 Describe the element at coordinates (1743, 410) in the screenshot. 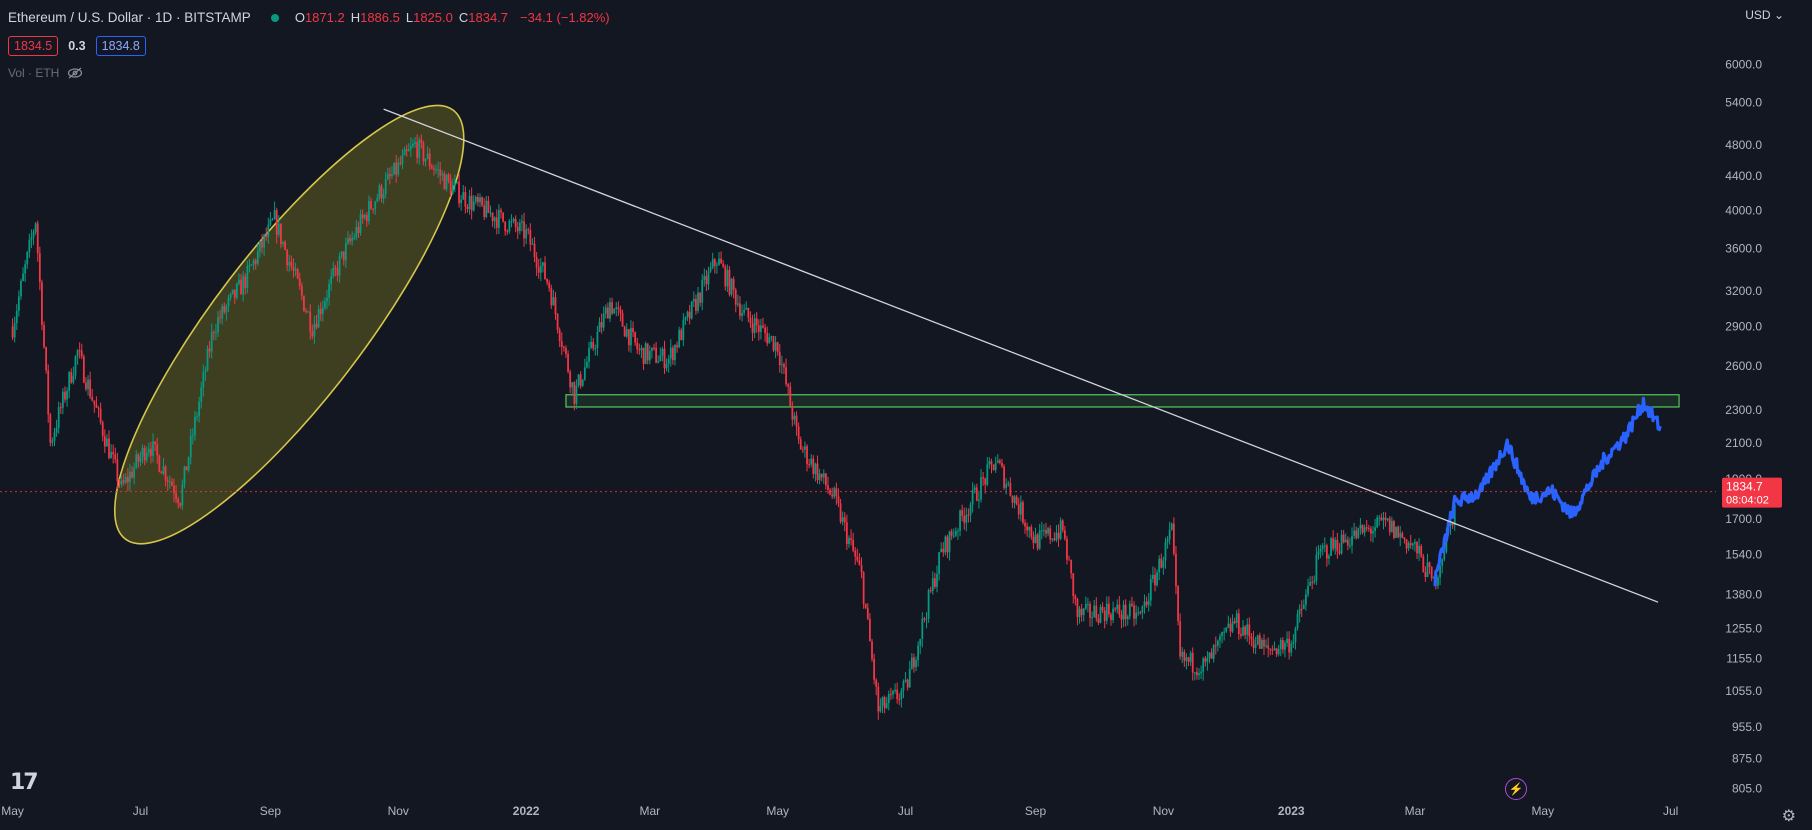

I see `y-tick-label: 2300.0` at that location.